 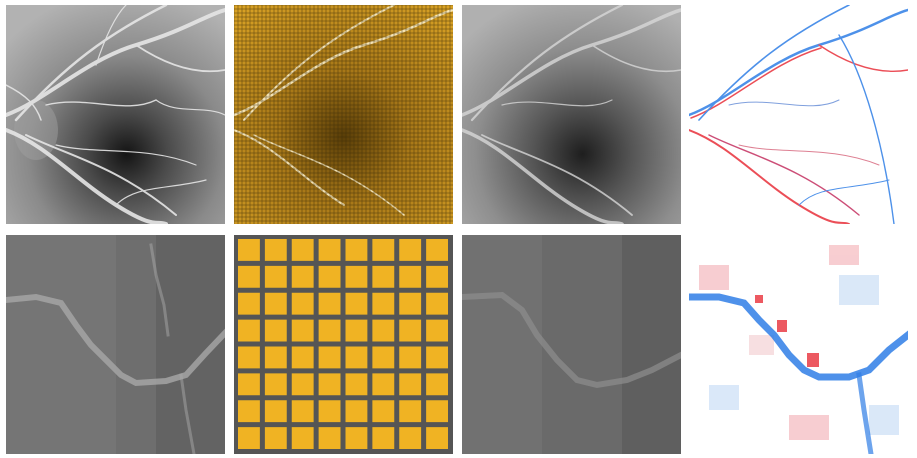 I want to click on difference-map-crop, so click(x=798, y=344).